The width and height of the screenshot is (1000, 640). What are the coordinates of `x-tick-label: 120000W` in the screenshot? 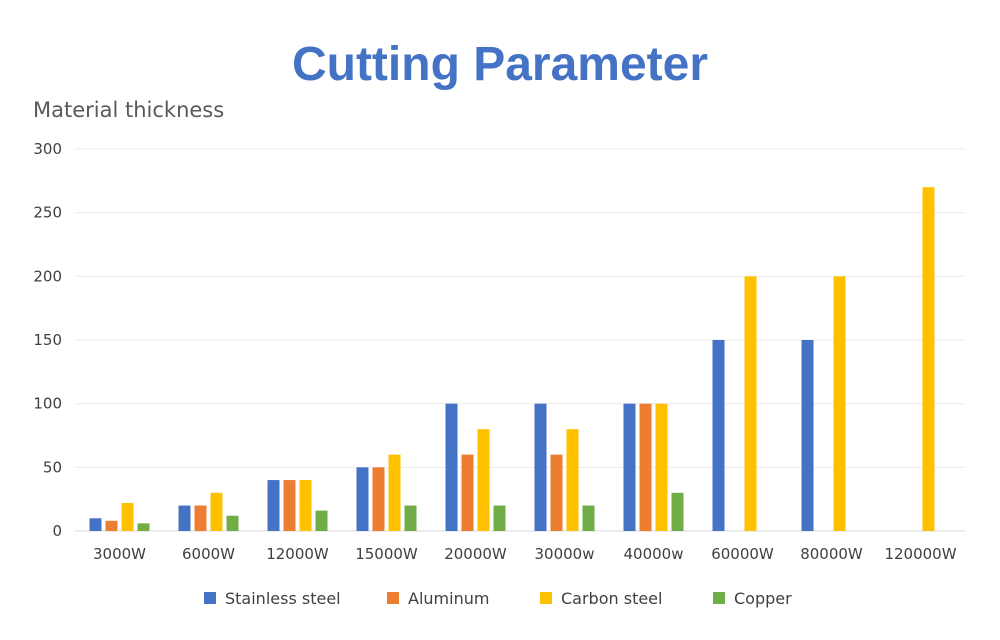 It's located at (920, 554).